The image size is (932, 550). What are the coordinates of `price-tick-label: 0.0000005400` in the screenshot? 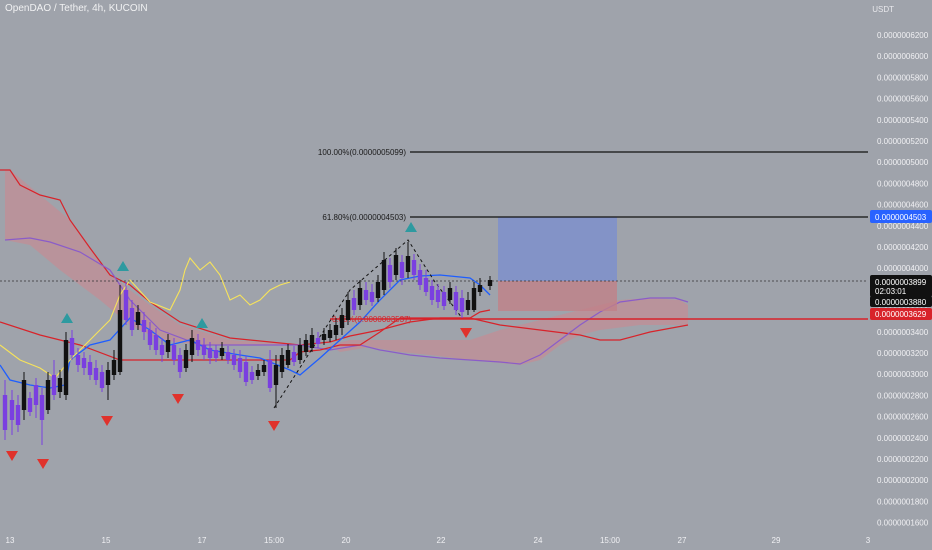 It's located at (903, 120).